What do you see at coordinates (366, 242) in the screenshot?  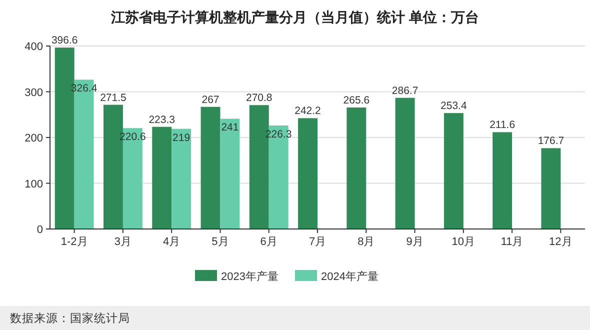 I see `x-tick-label: 8月` at bounding box center [366, 242].